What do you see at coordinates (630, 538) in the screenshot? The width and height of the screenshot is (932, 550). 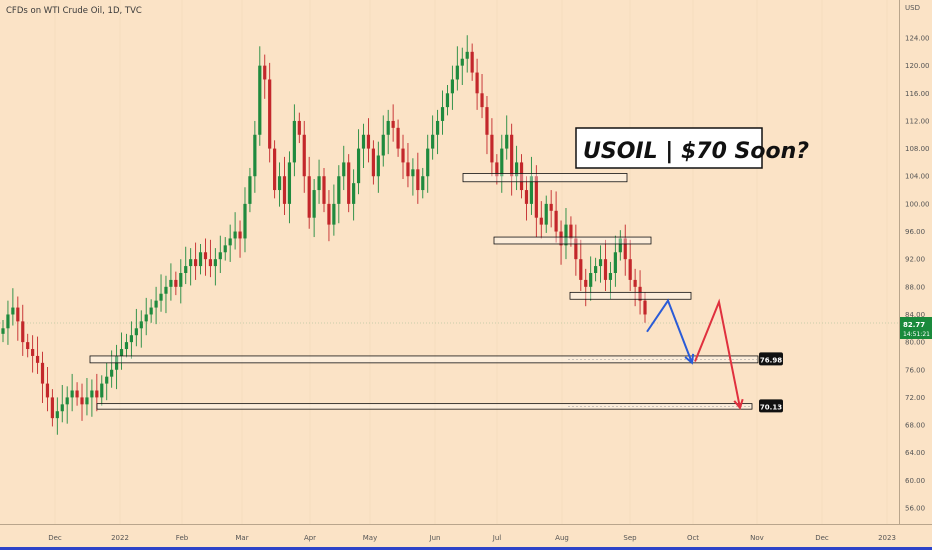 I see `x-tick-label: Sep` at bounding box center [630, 538].